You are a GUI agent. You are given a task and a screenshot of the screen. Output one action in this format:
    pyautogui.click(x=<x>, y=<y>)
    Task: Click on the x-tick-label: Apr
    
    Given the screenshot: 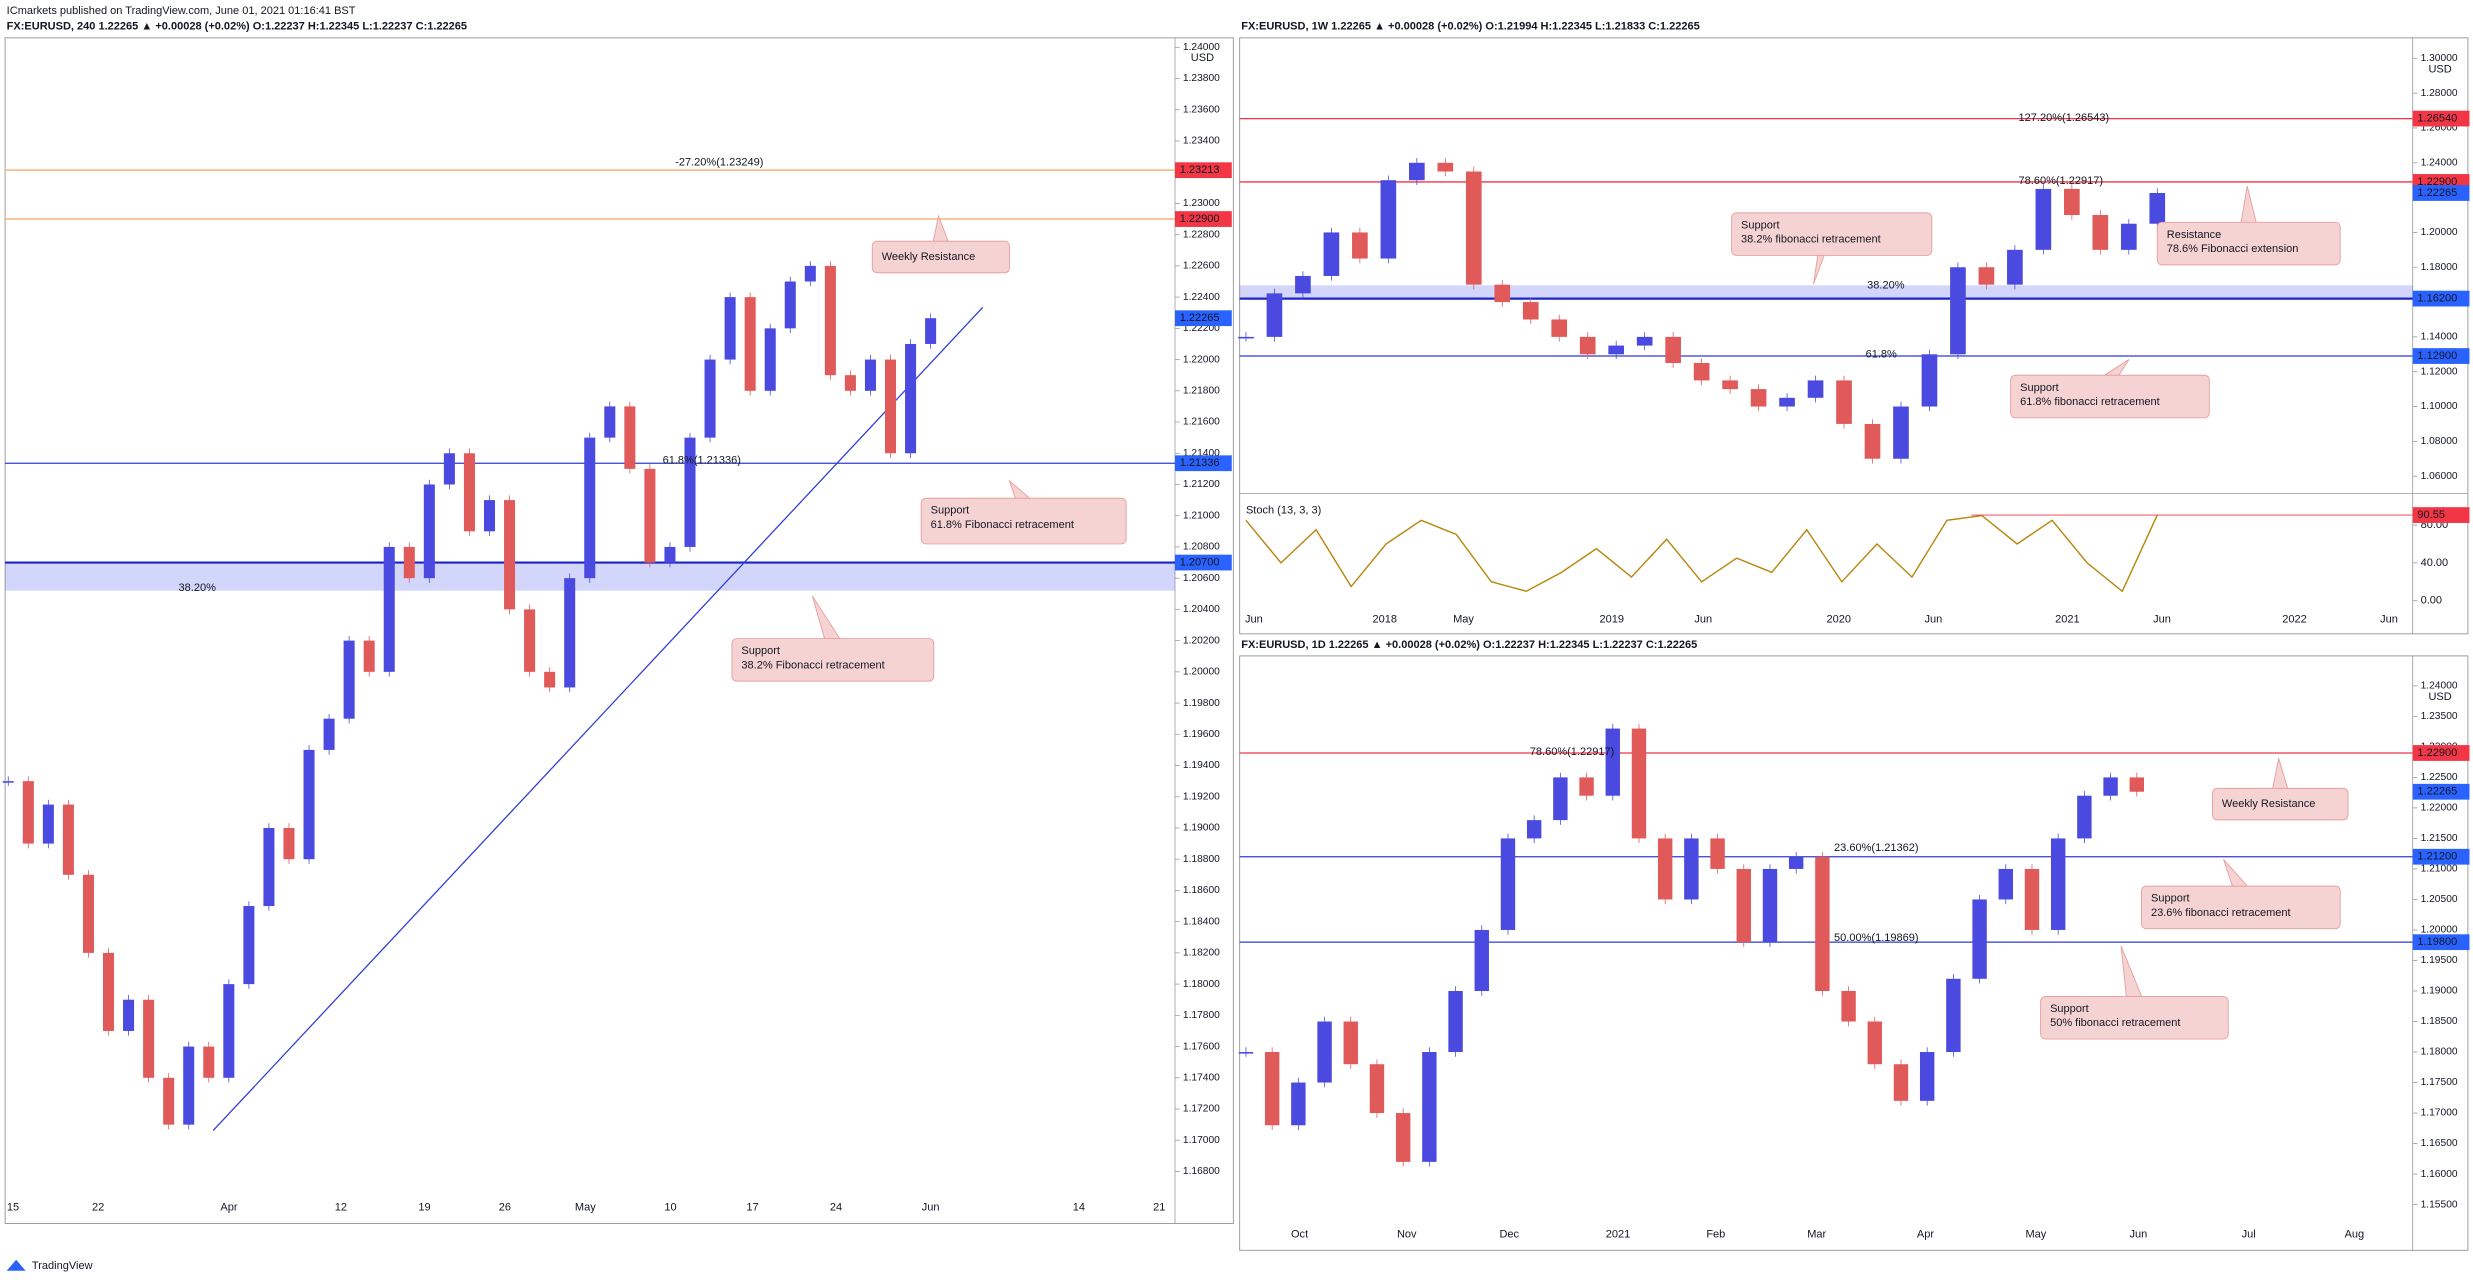 What is the action you would take?
    pyautogui.click(x=228, y=1208)
    